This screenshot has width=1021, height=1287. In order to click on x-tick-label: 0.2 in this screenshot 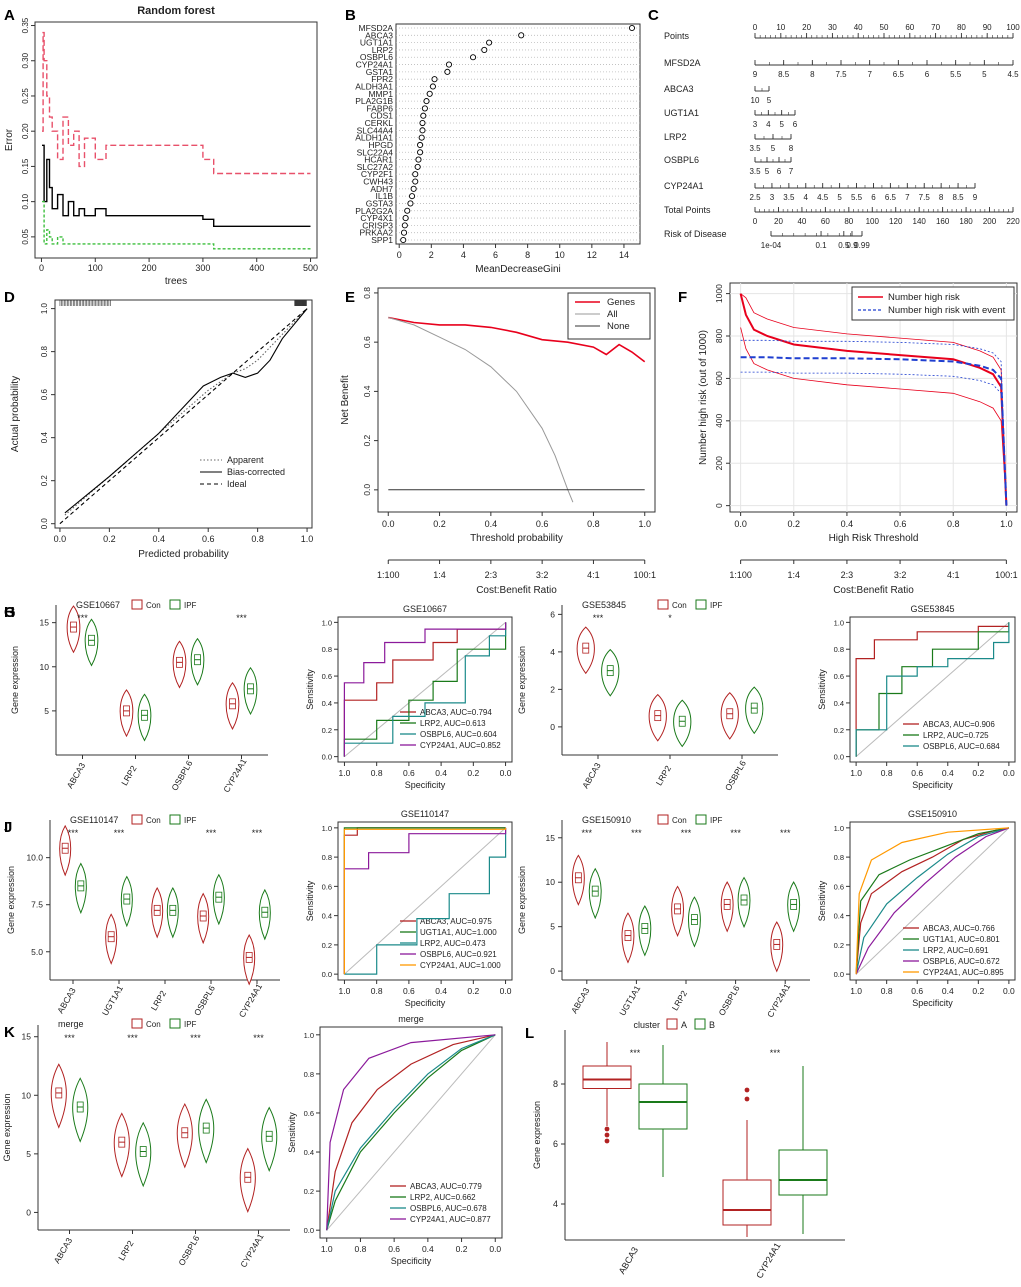, I will do `click(473, 991)`.